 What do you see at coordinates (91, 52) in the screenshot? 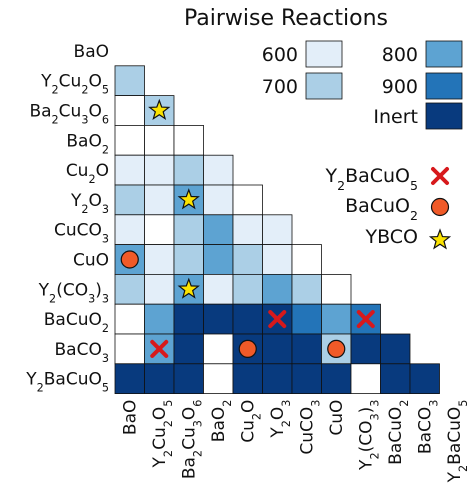
I see `row-label-bao: BaO` at bounding box center [91, 52].